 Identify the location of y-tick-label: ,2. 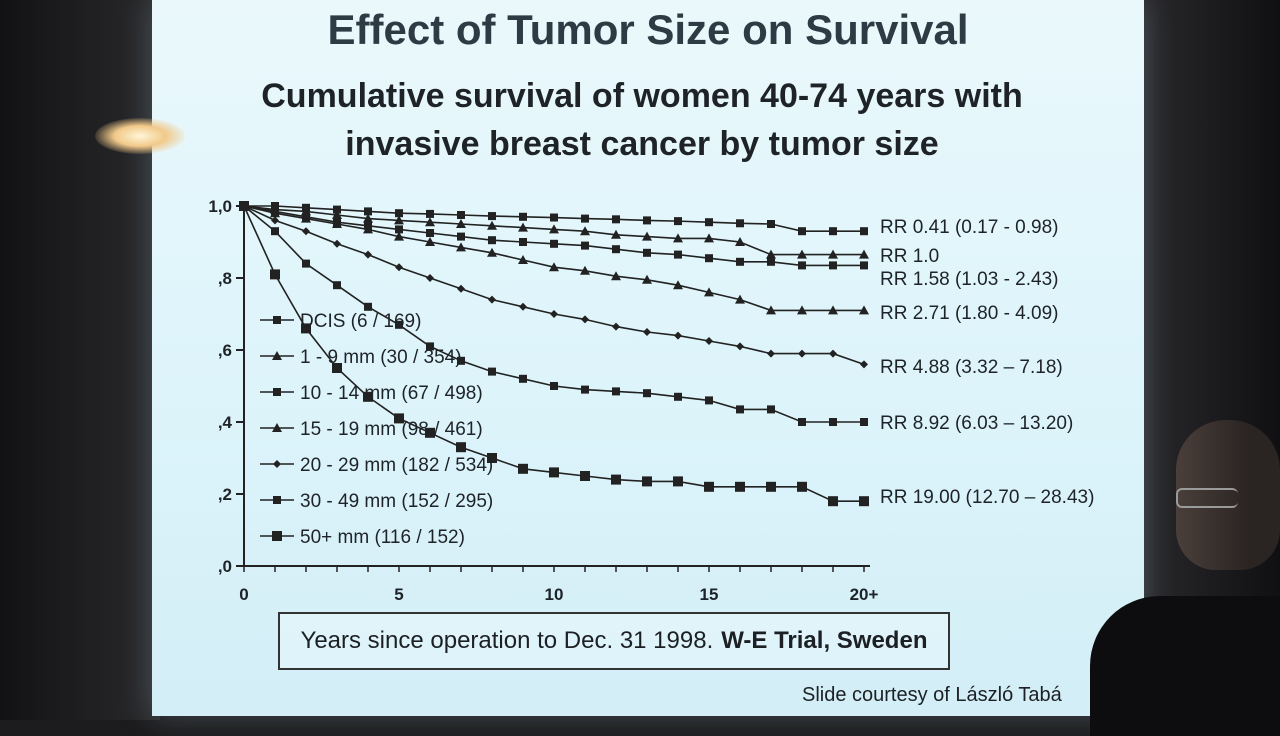
(225, 494).